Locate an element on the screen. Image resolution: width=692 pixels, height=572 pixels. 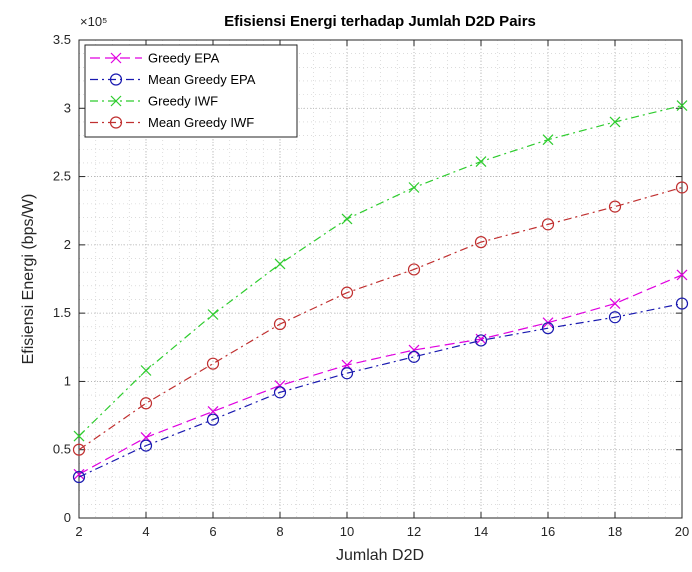
legend-label: Greedy IWF is located at coordinates (183, 101).